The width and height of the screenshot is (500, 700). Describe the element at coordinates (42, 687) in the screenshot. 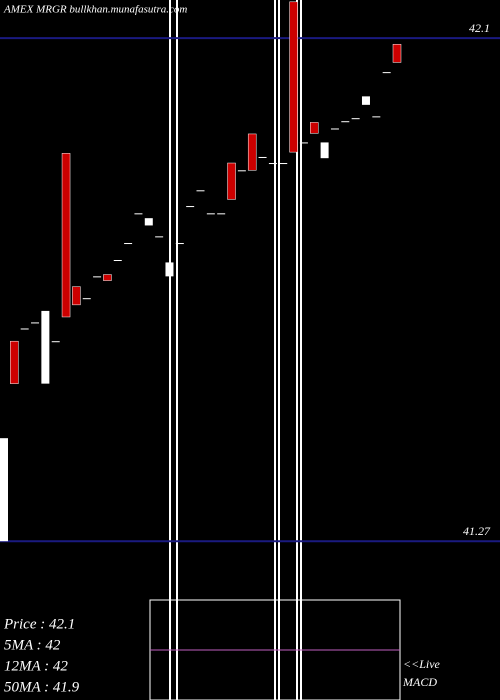

I see `info-line: 50MA : 41.9` at that location.